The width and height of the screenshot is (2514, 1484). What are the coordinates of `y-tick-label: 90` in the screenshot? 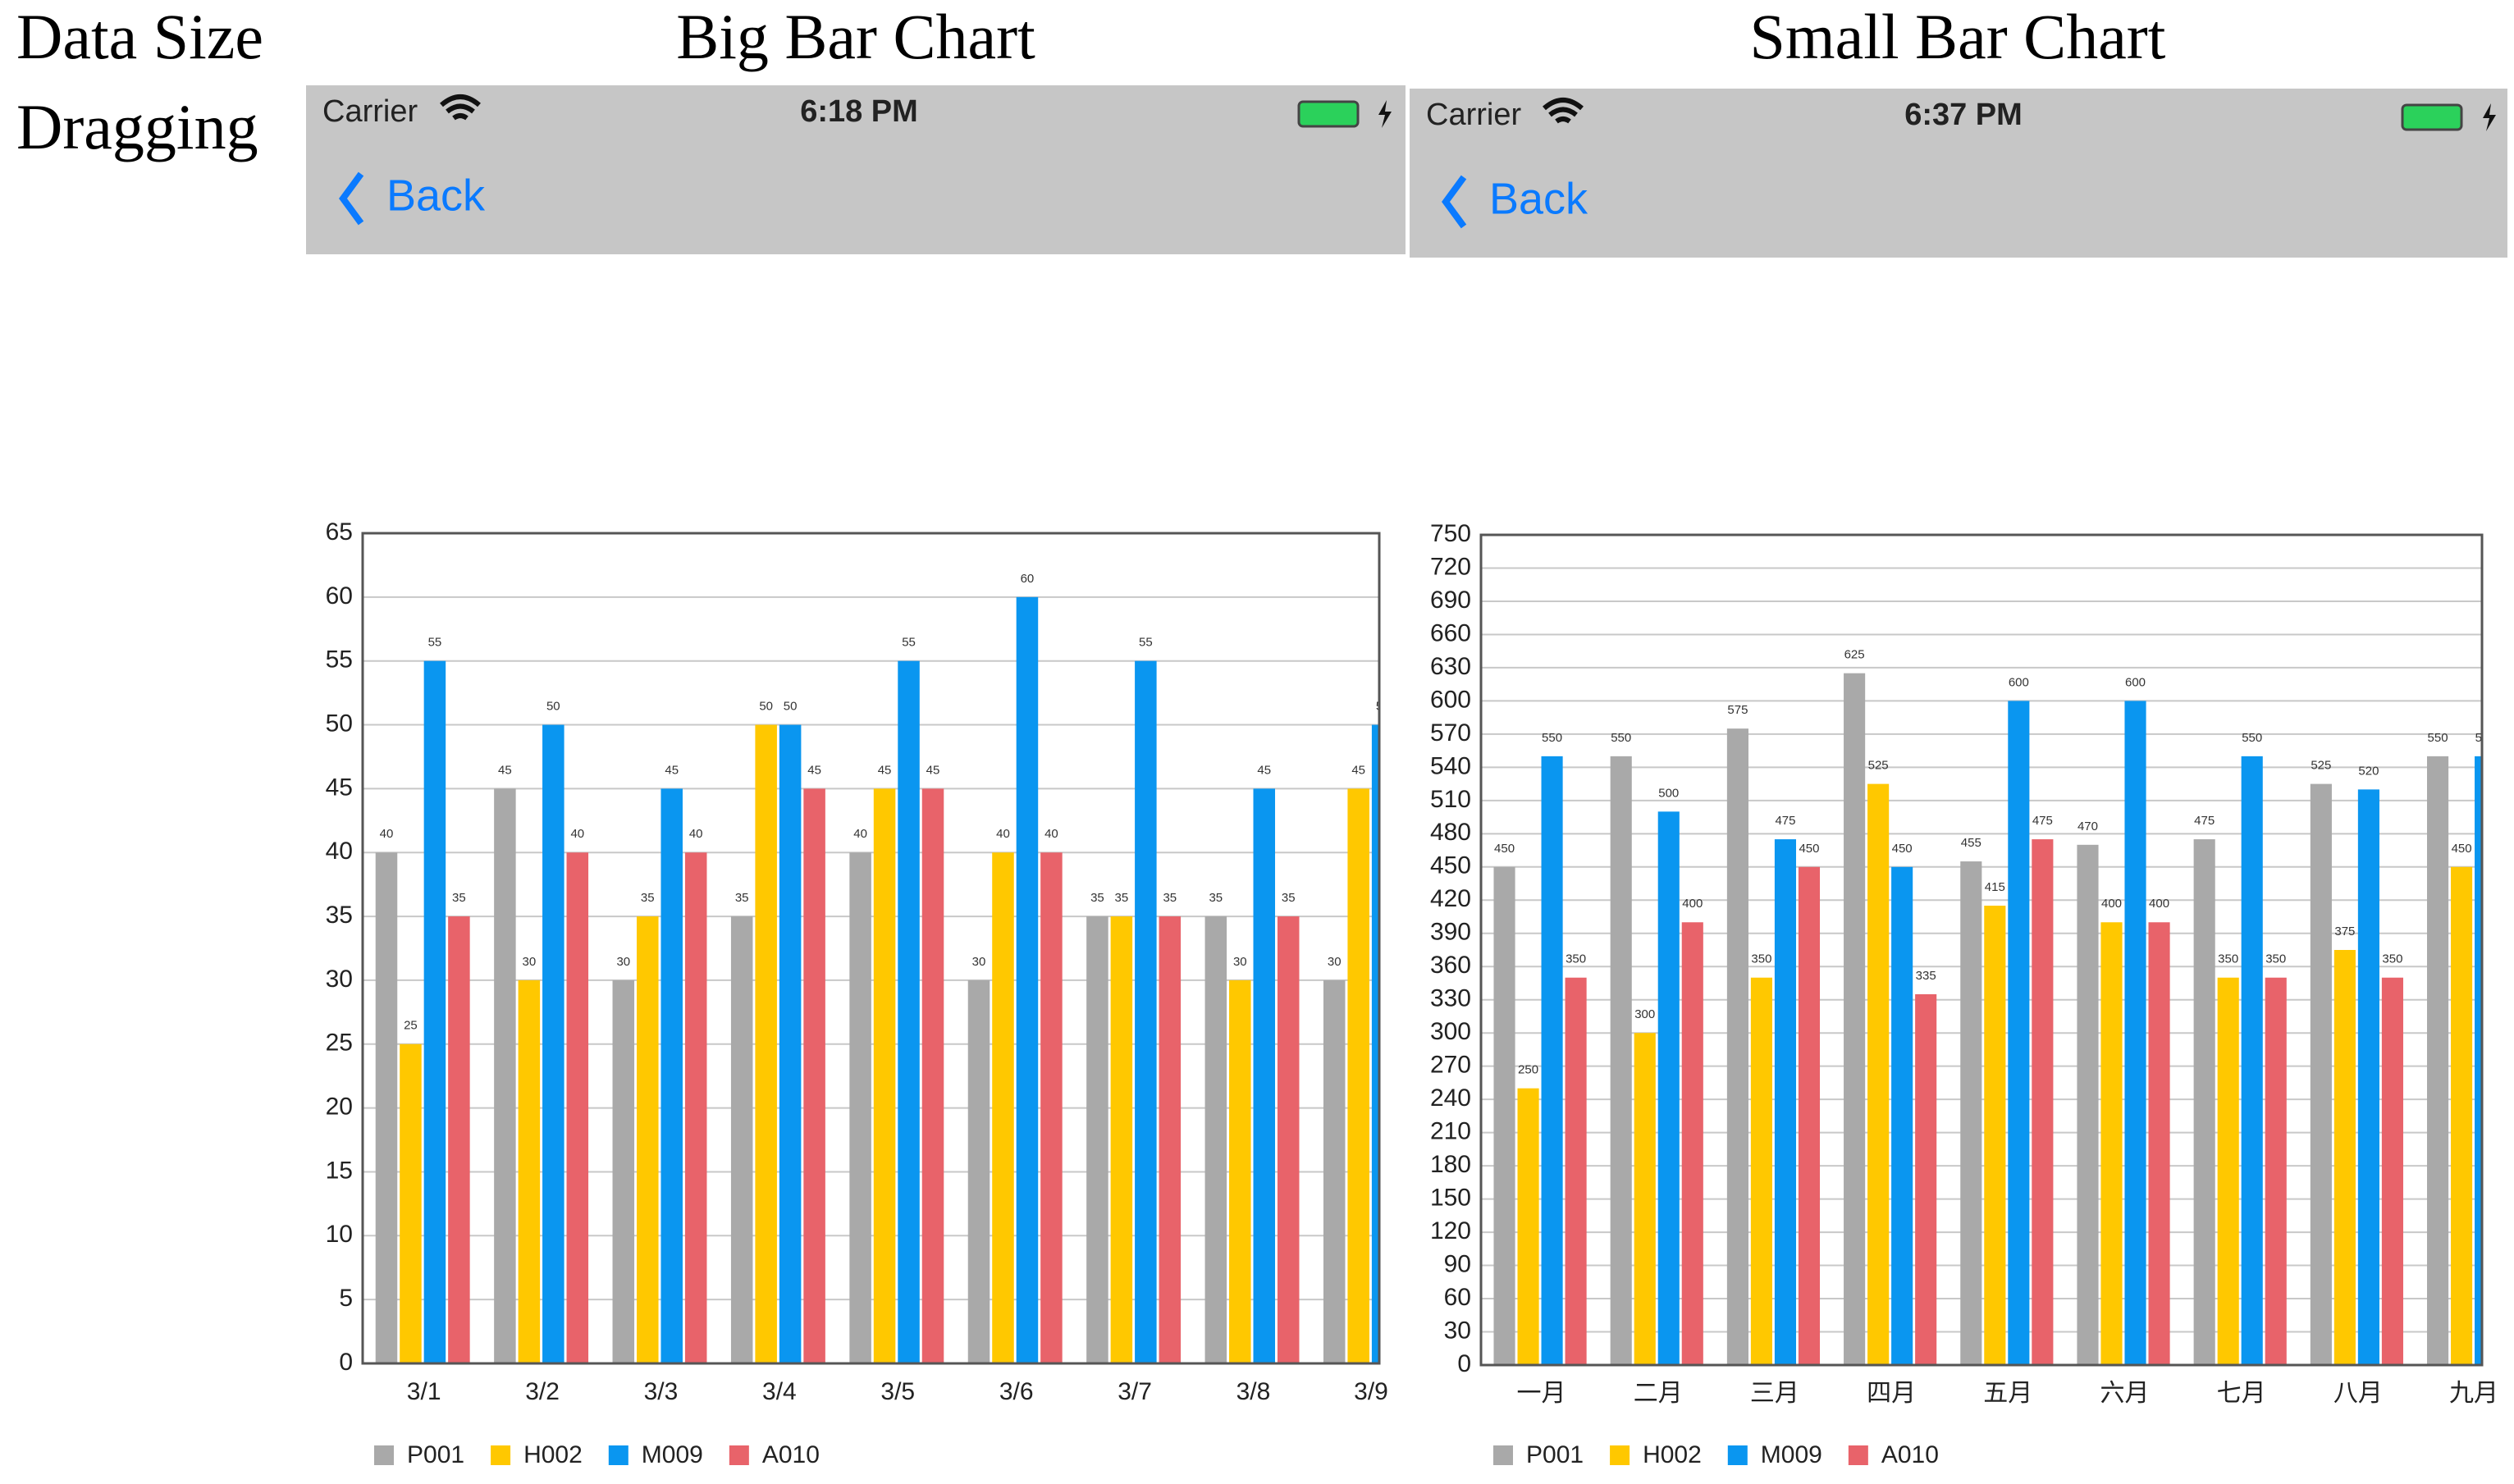 It's located at (1457, 1263).